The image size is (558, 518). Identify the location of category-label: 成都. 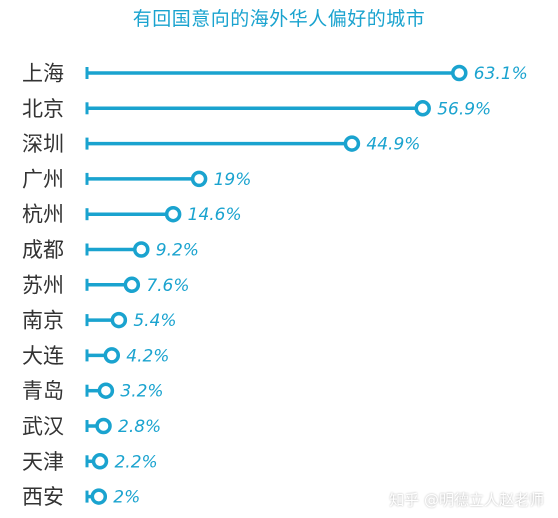
(43, 250).